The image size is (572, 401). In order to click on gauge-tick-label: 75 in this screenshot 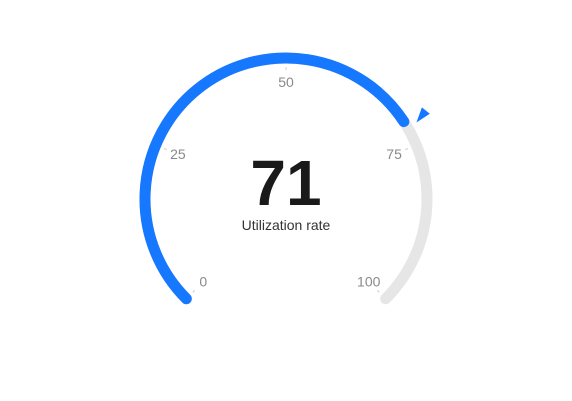, I will do `click(394, 154)`.